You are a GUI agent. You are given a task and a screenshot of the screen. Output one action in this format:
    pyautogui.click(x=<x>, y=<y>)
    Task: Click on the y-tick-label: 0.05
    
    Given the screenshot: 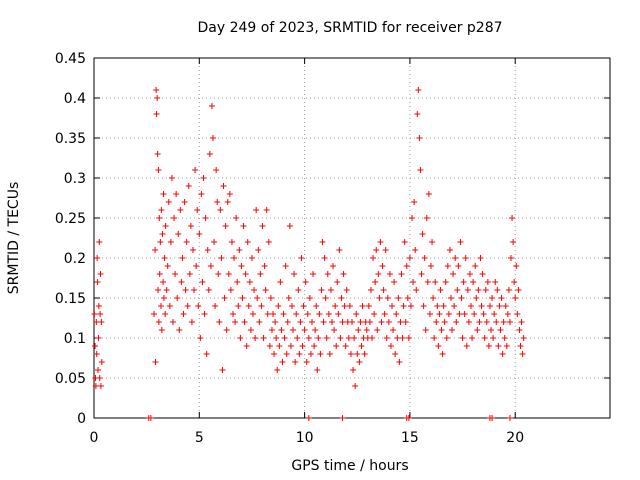 What is the action you would take?
    pyautogui.click(x=70, y=379)
    